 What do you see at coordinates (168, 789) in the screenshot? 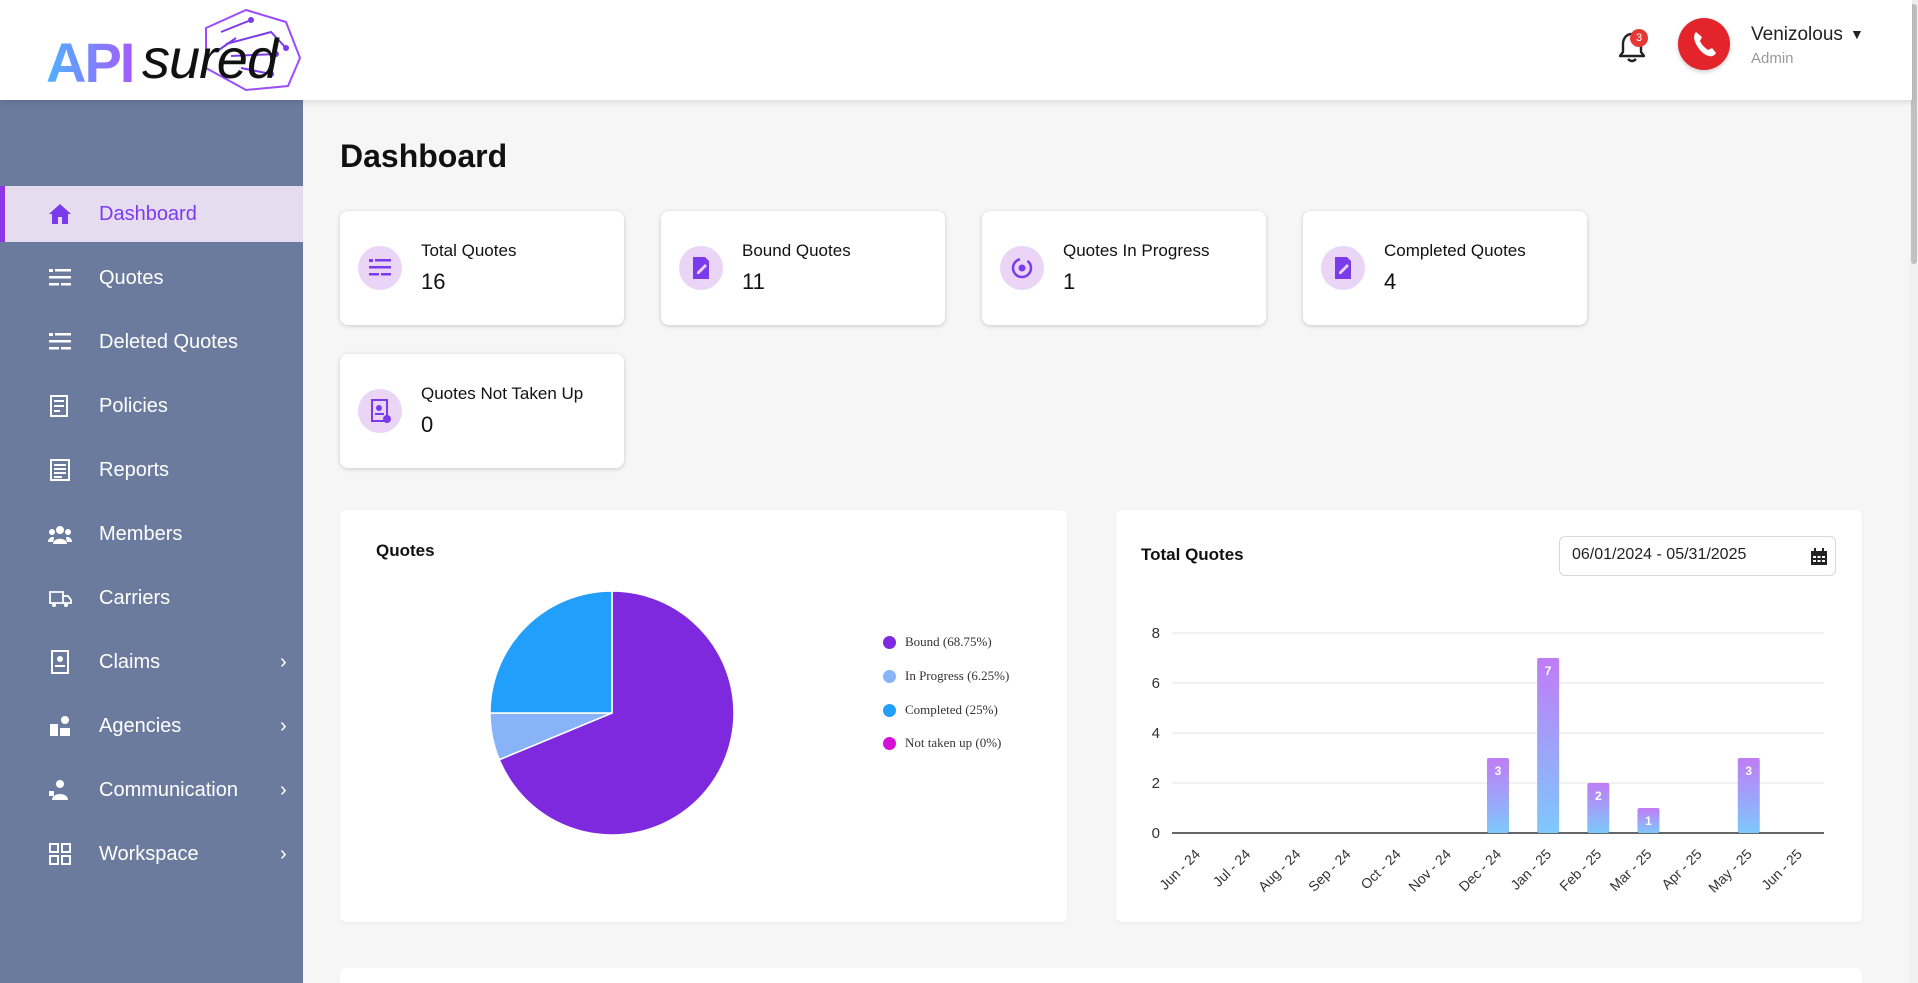
I see `sidebar-item-label: Communication` at bounding box center [168, 789].